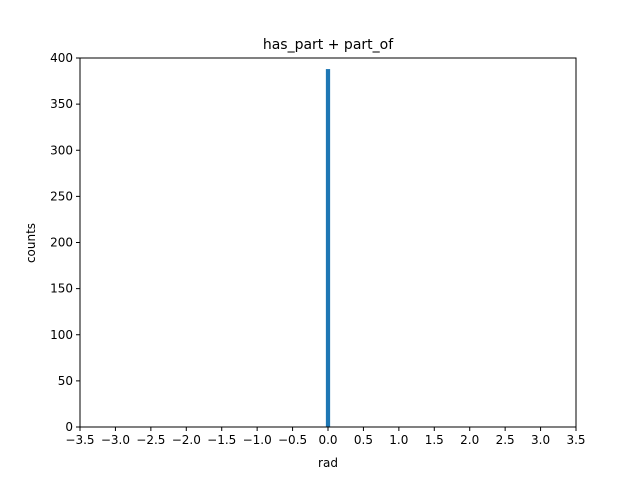 The width and height of the screenshot is (640, 480). Describe the element at coordinates (328, 463) in the screenshot. I see `x-axis-label: rad` at that location.